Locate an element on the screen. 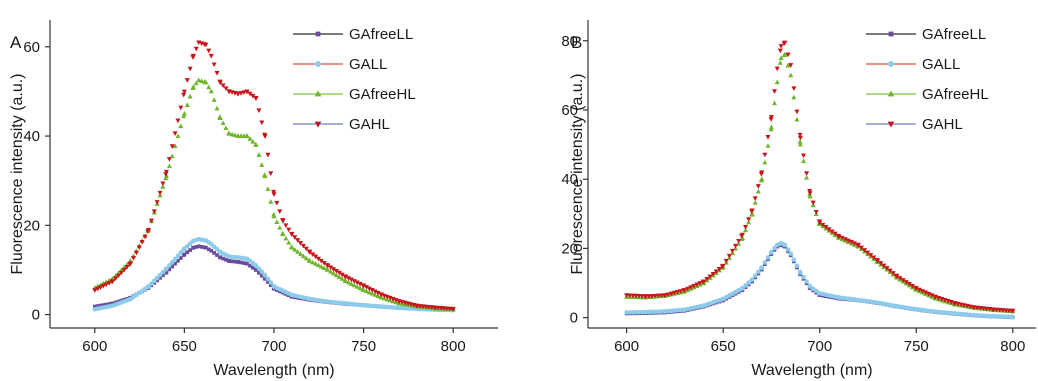 This screenshot has width=1038, height=381. x-tick-label: 600 is located at coordinates (94, 346).